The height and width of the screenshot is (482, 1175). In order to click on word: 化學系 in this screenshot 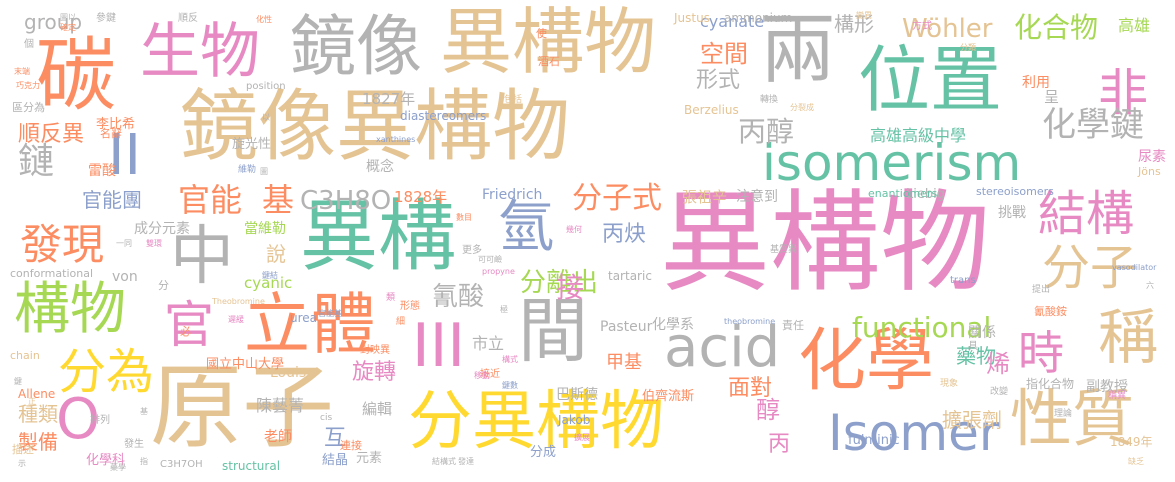, I will do `click(673, 325)`.